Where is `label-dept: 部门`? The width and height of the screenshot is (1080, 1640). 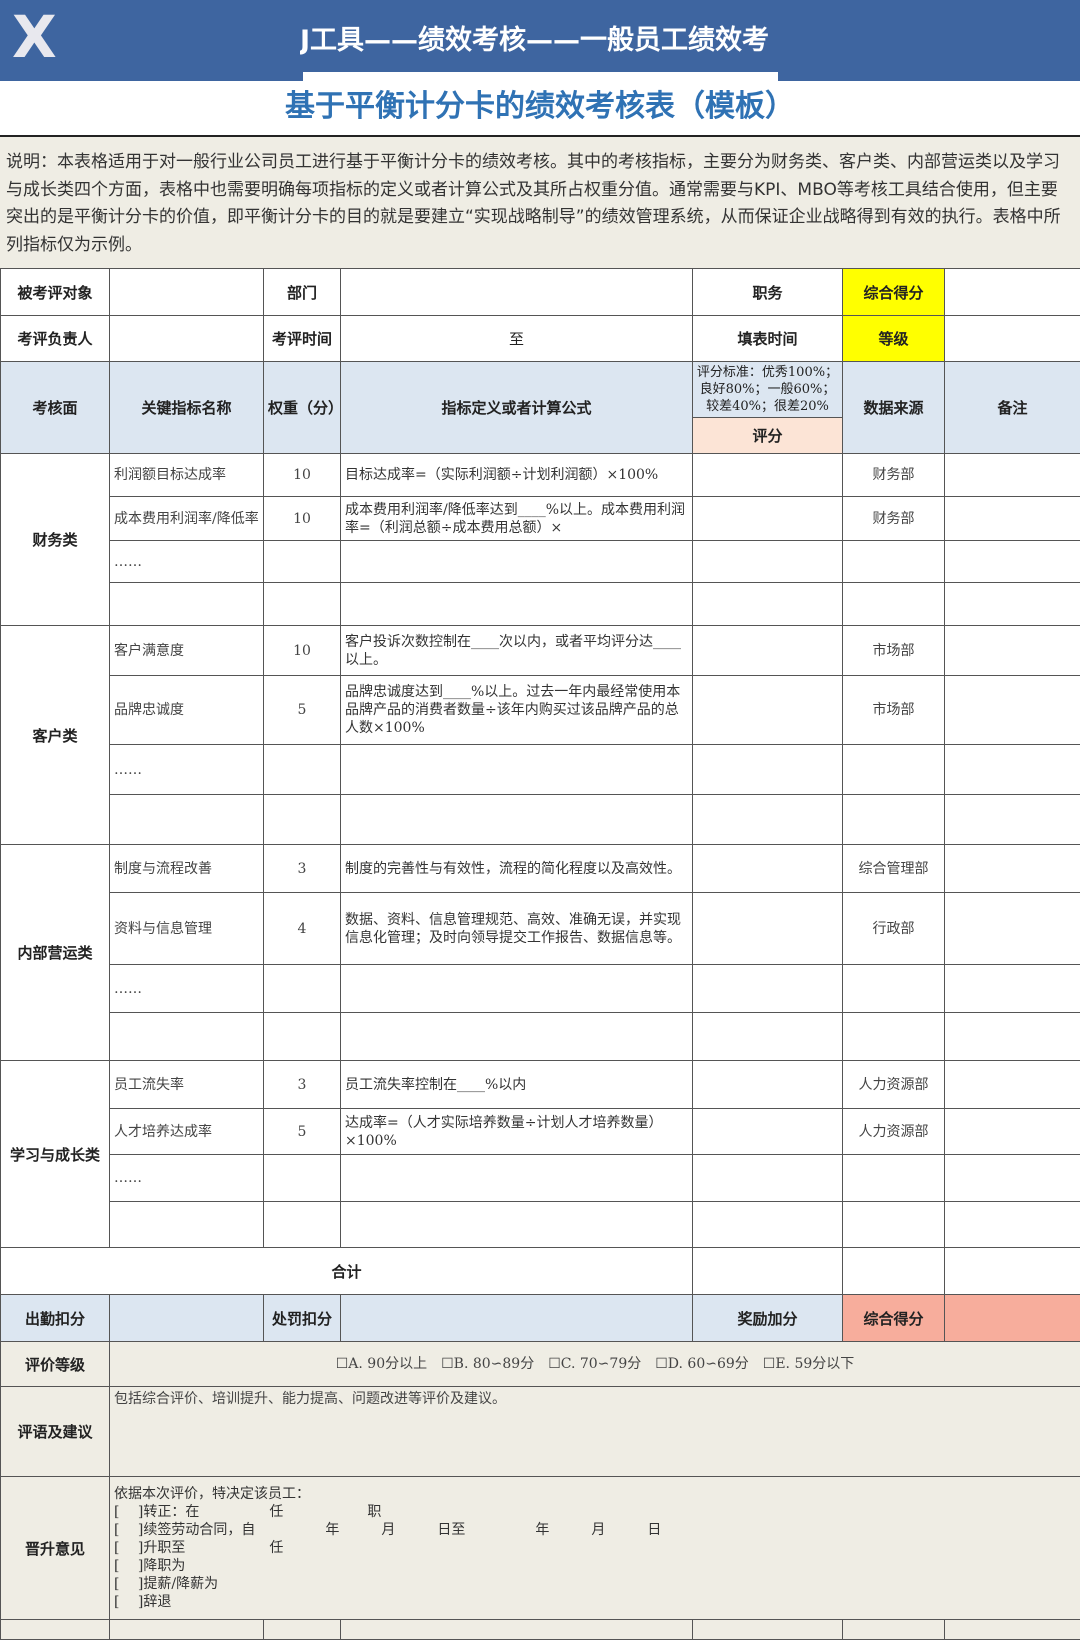
label-dept: 部门 is located at coordinates (302, 292).